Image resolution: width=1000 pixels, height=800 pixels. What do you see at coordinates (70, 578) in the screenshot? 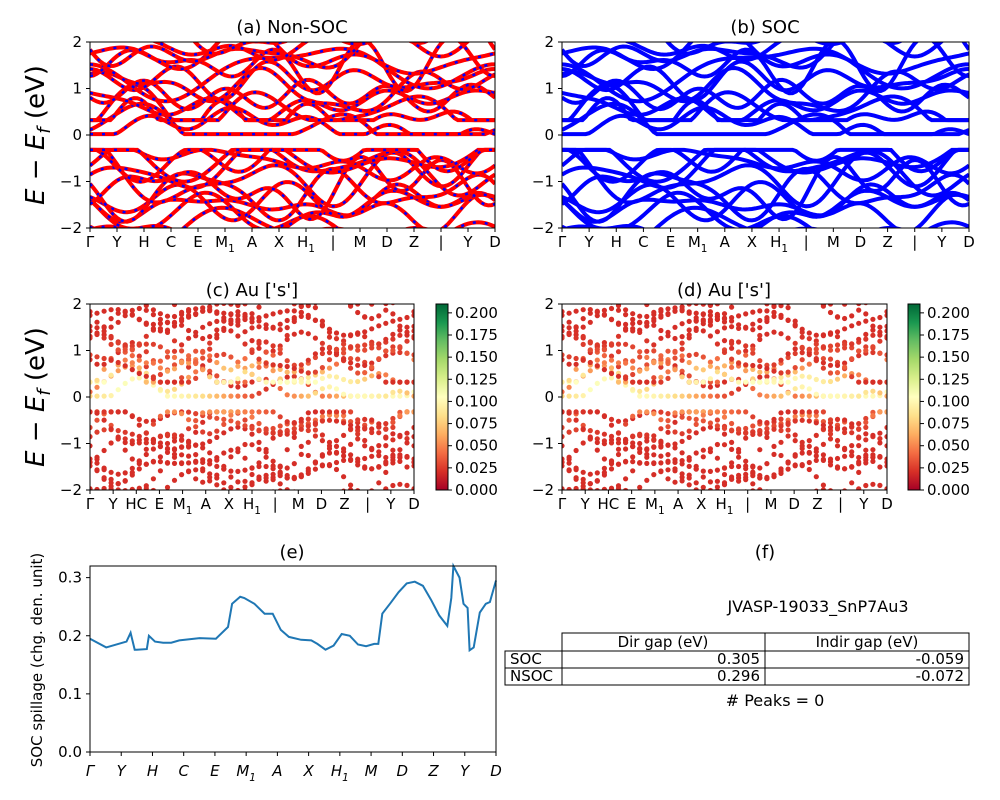
I see `panel-e-ytick-label: 0.3` at bounding box center [70, 578].